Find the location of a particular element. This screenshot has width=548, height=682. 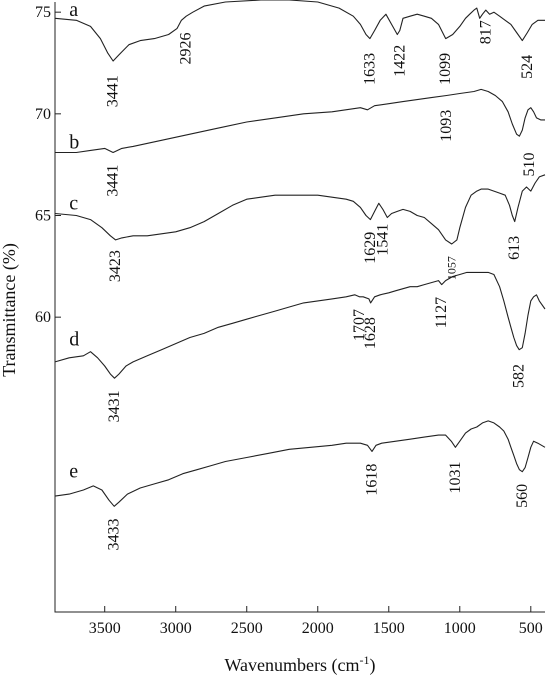

series-line-c is located at coordinates (300, 209).